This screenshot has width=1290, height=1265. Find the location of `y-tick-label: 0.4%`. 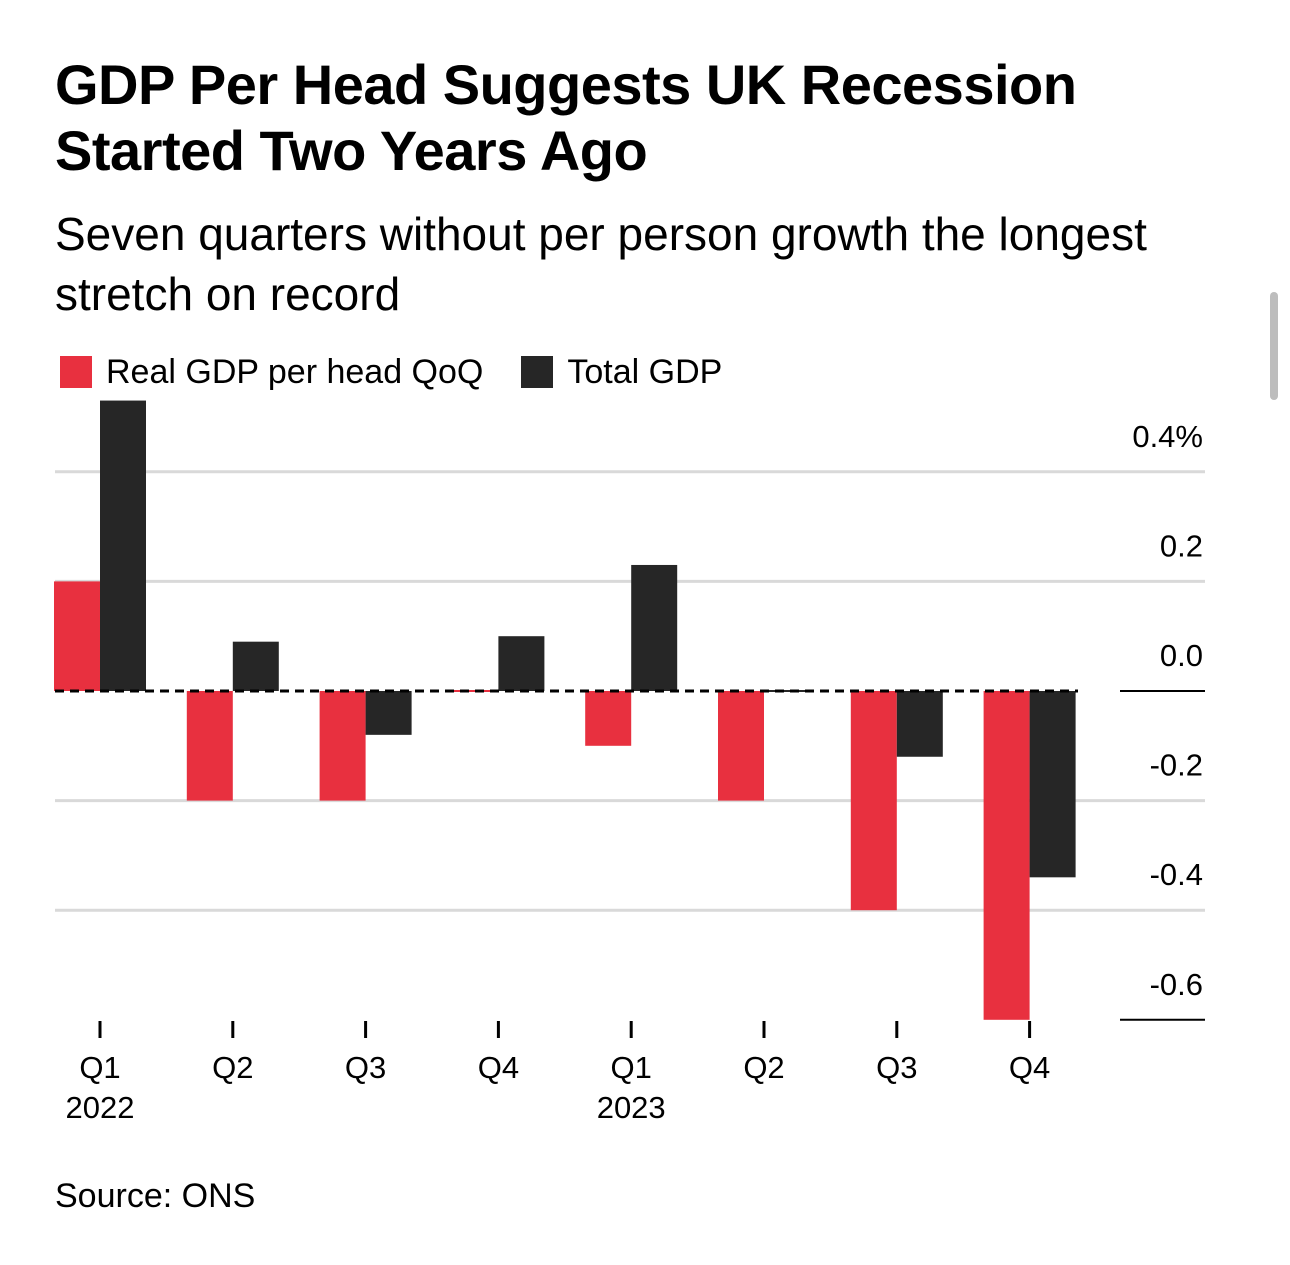

y-tick-label: 0.4% is located at coordinates (1167, 436).